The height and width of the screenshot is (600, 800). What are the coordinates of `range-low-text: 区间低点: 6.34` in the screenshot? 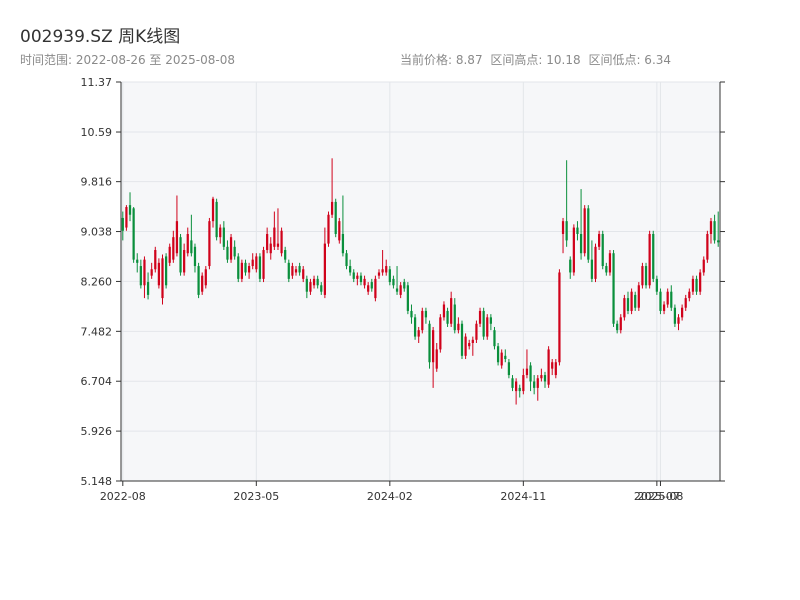 It's located at (630, 60).